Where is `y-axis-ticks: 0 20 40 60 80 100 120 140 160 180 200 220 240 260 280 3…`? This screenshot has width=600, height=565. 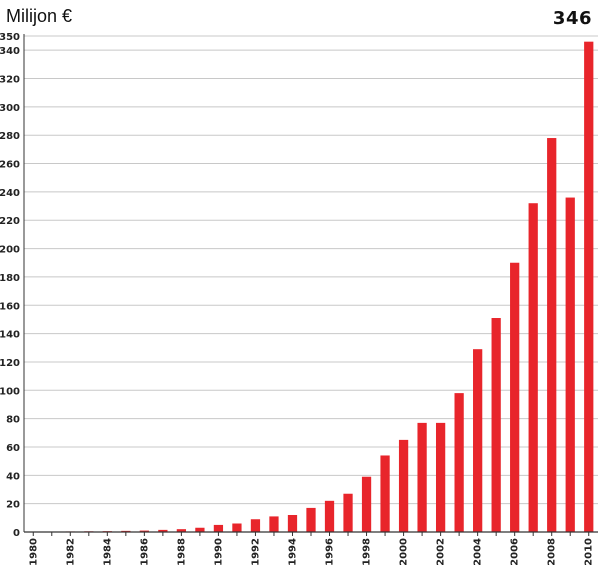 y-axis-ticks: 0 20 40 60 80 100 120 140 160 180 200 220 240 260 280 3… is located at coordinates (10, 285).